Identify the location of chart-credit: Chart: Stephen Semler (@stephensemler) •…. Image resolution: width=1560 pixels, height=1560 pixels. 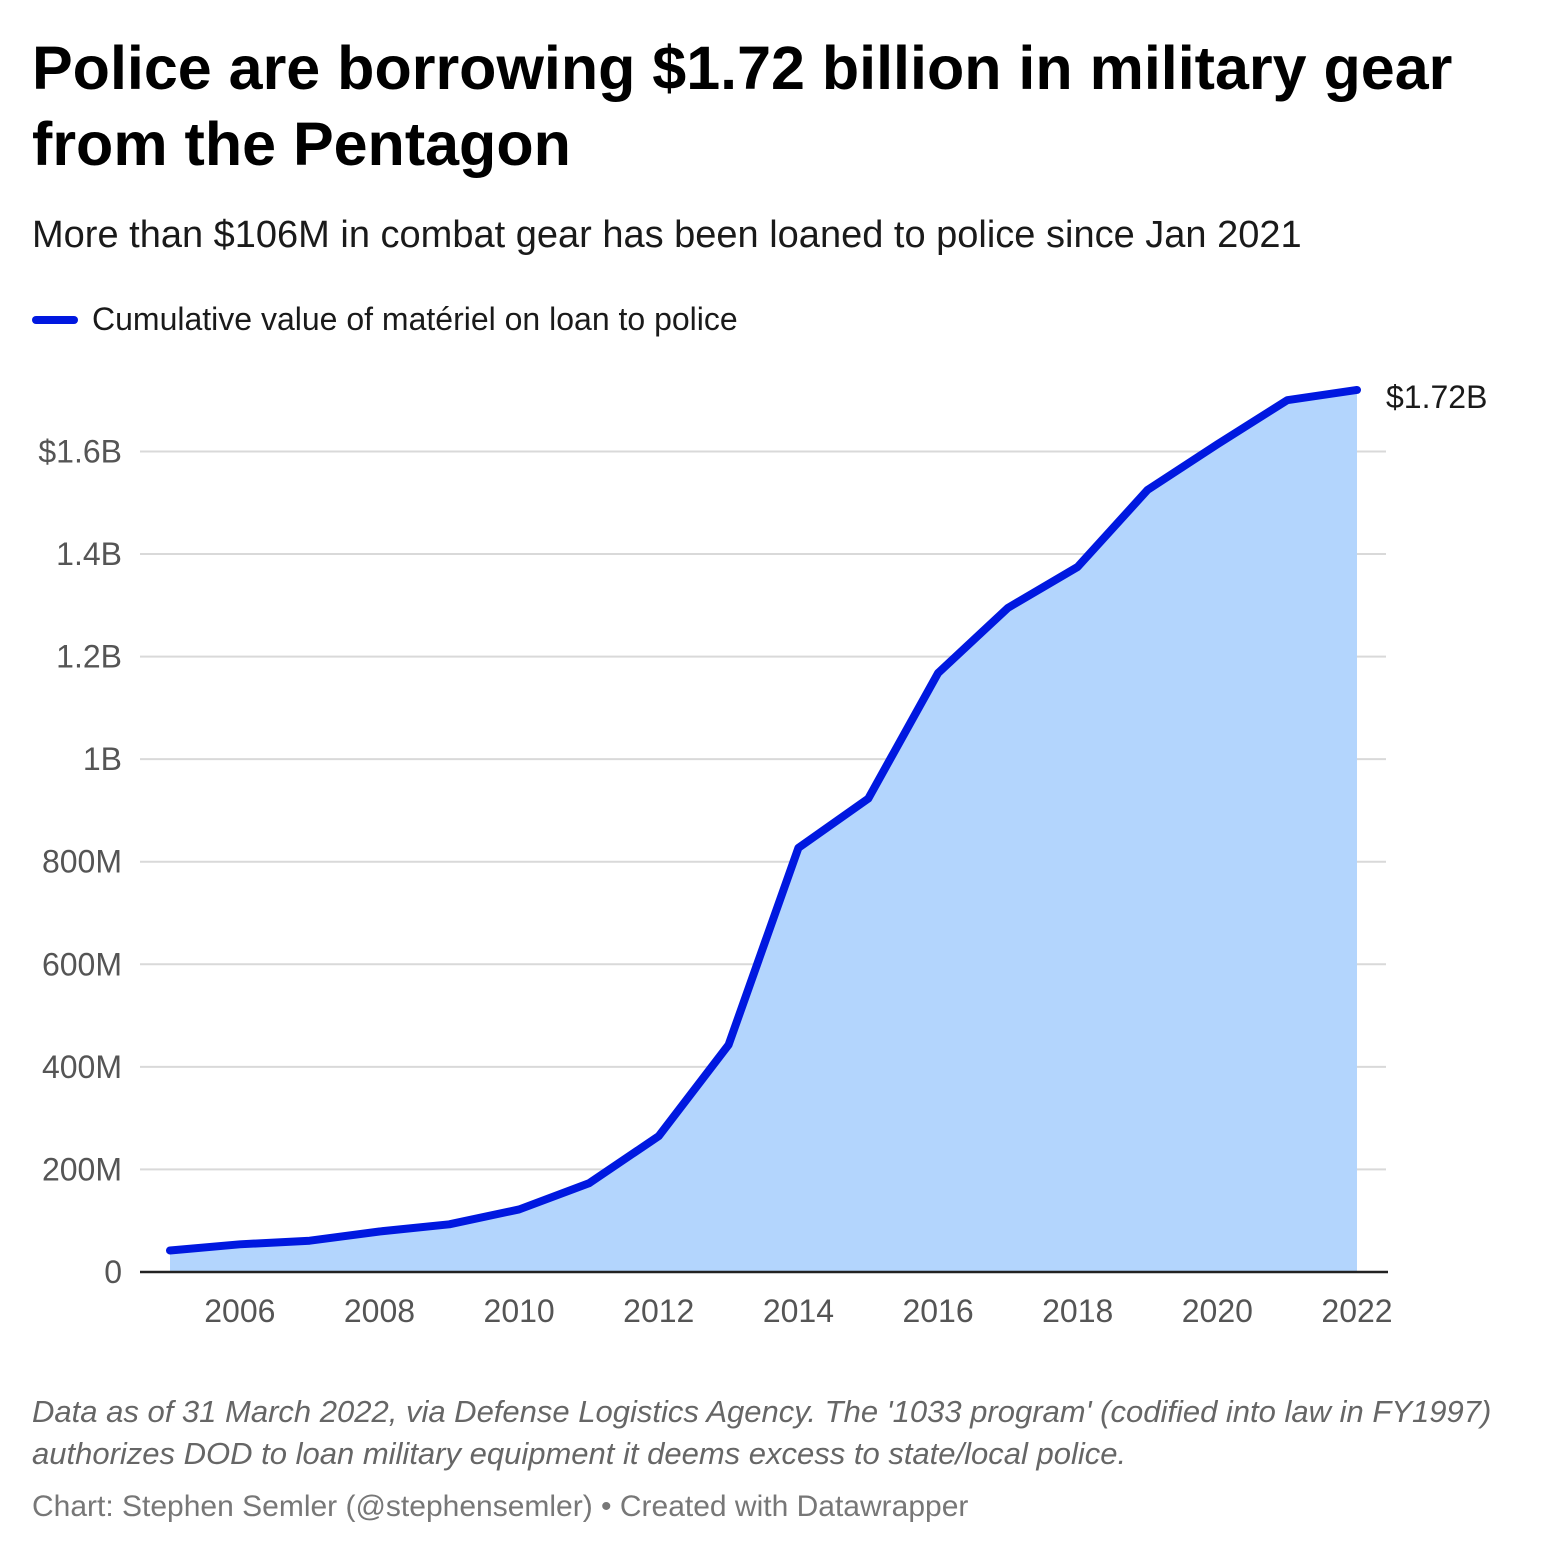
(500, 1506).